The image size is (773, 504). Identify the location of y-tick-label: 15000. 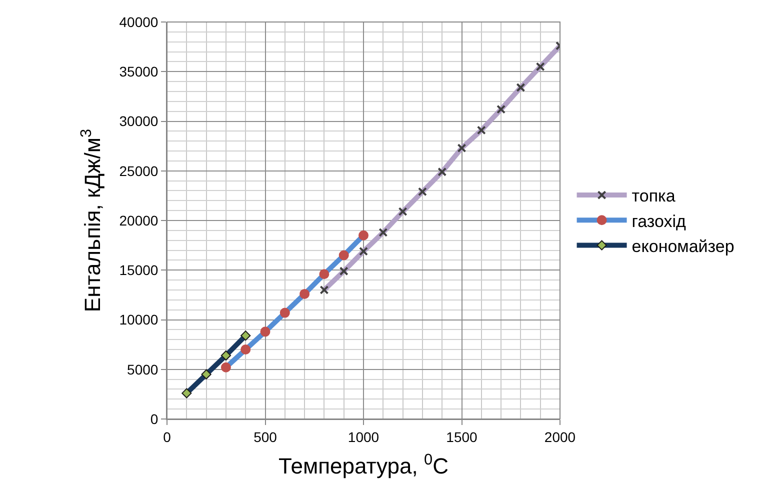
(138, 270).